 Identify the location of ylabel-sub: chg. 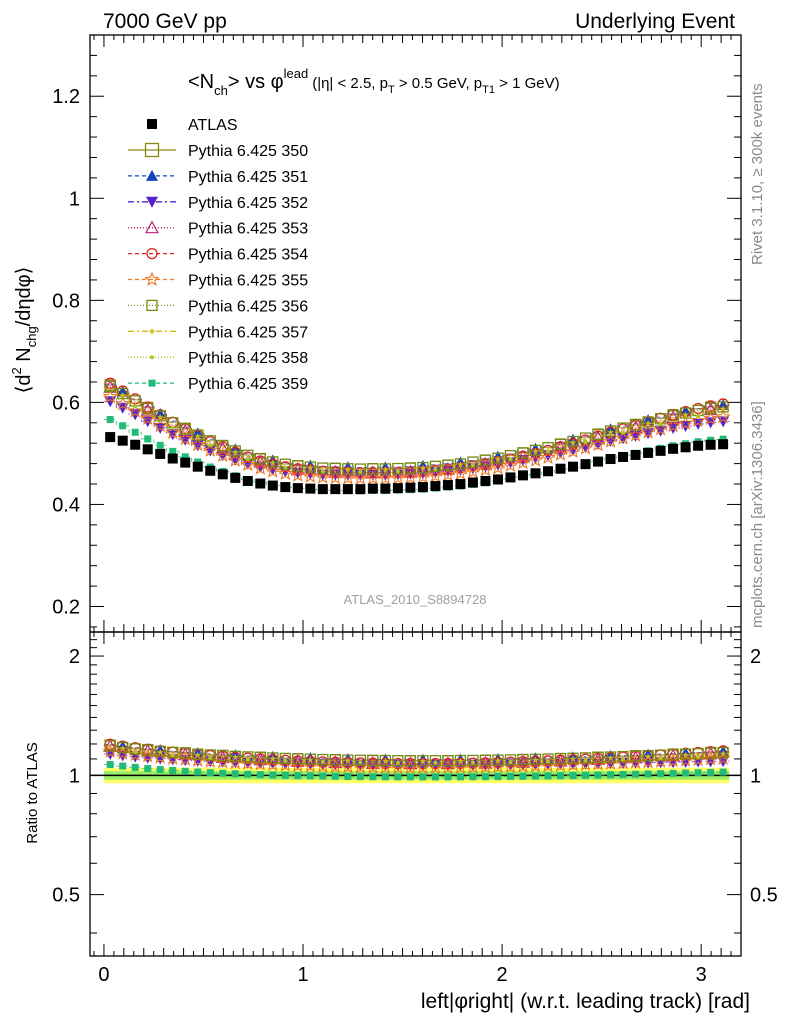
(31, 336).